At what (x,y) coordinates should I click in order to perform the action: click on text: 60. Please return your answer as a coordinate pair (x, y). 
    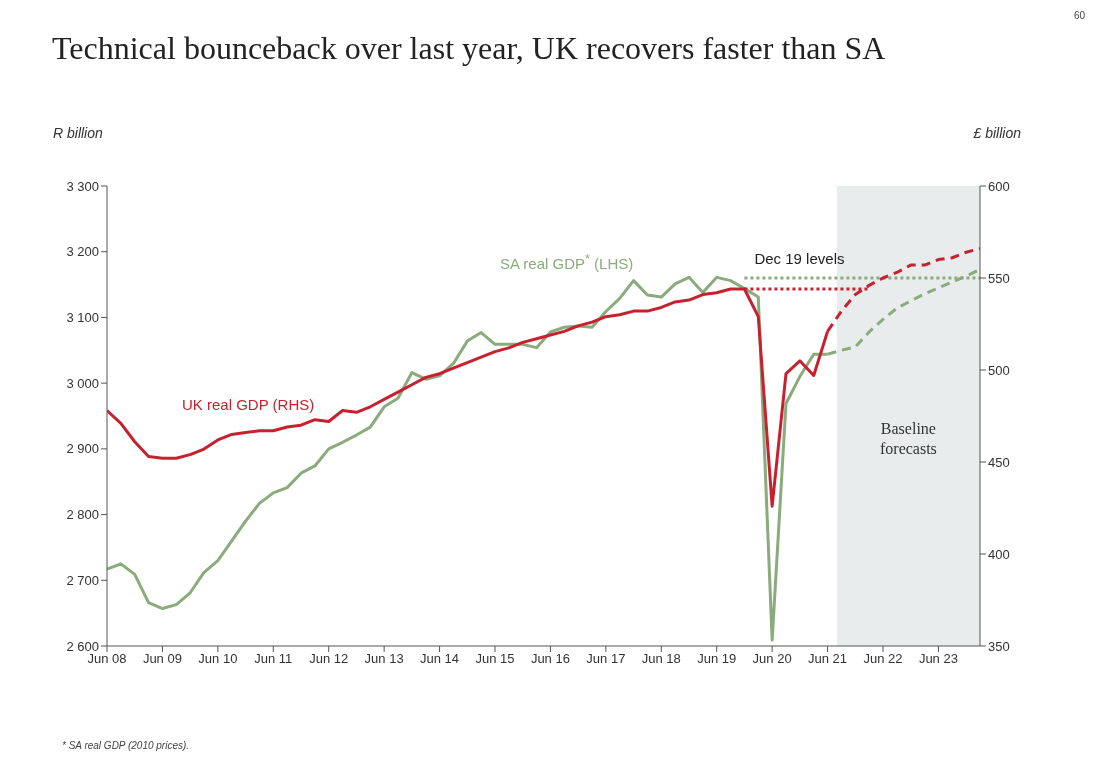
    Looking at the image, I should click on (1080, 15).